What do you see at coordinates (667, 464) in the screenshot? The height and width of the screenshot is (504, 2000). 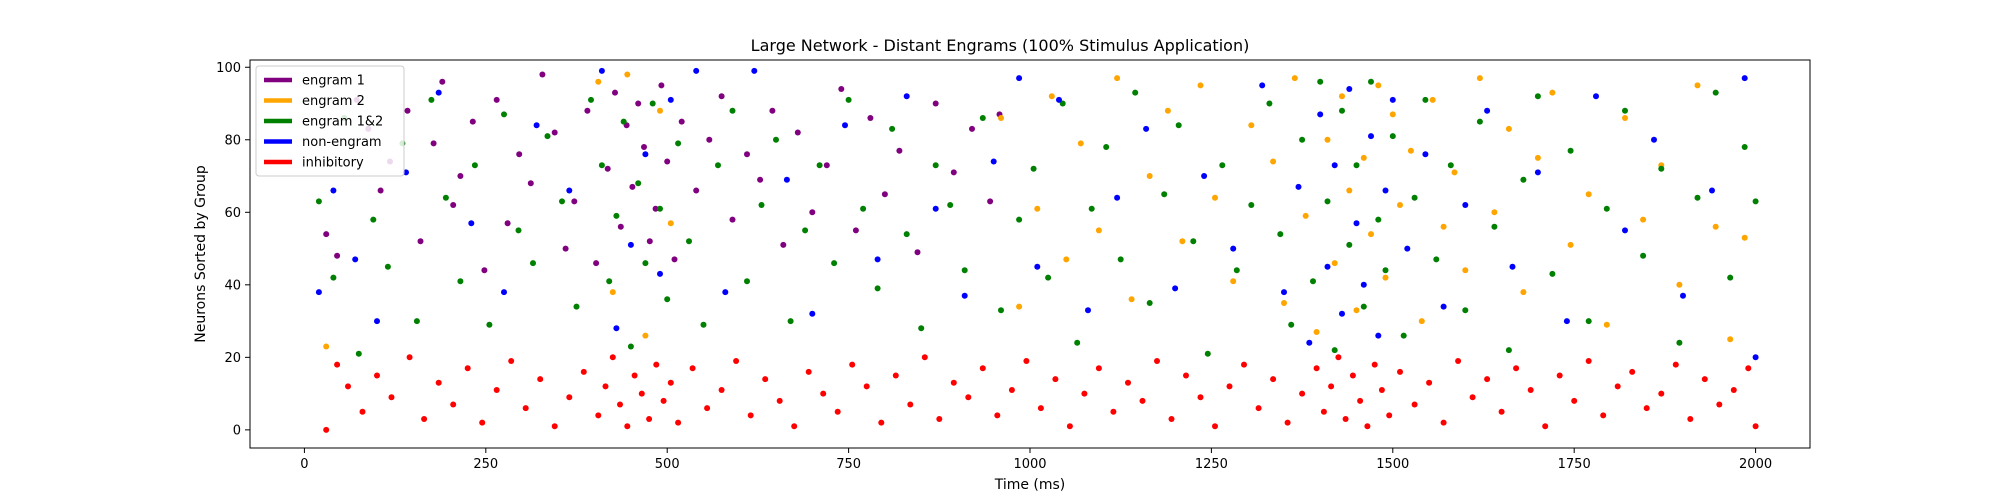 I see `x-tick-label: 500` at bounding box center [667, 464].